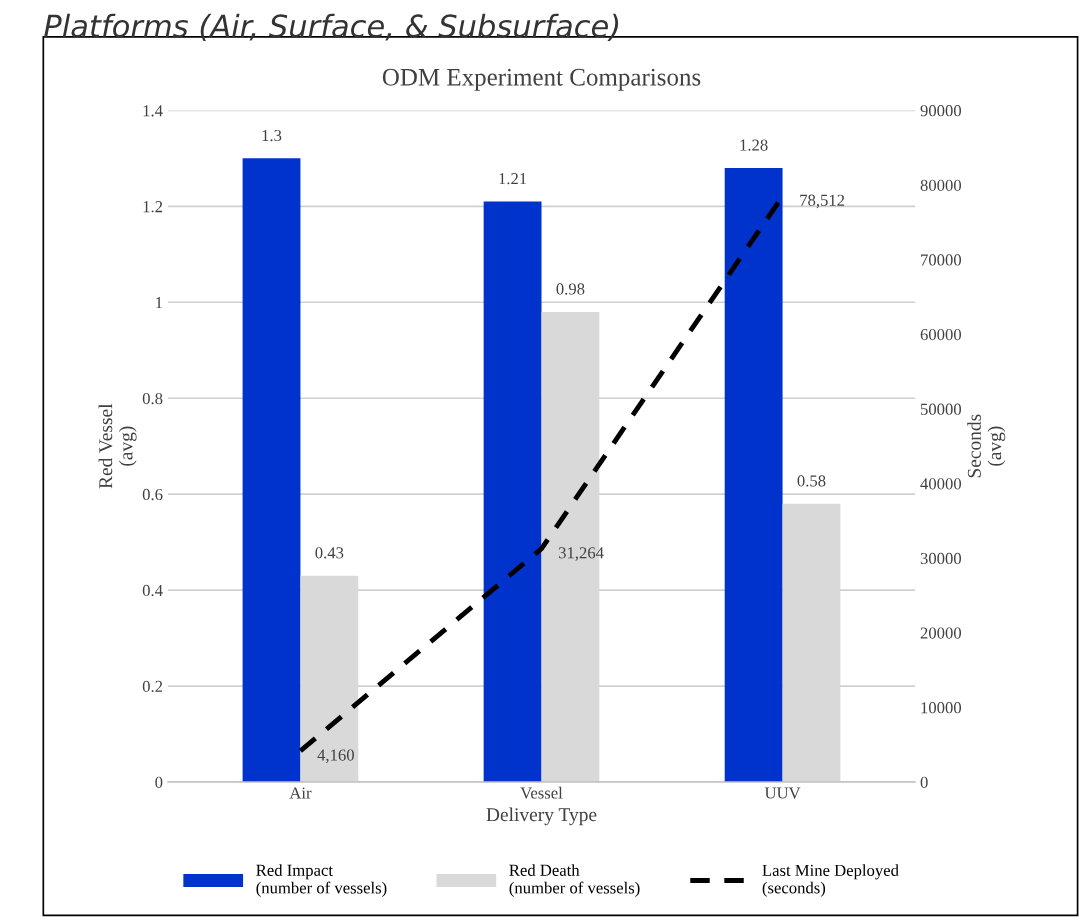 This screenshot has width=1083, height=920. What do you see at coordinates (153, 111) in the screenshot?
I see `y-tick-label: 1.4` at bounding box center [153, 111].